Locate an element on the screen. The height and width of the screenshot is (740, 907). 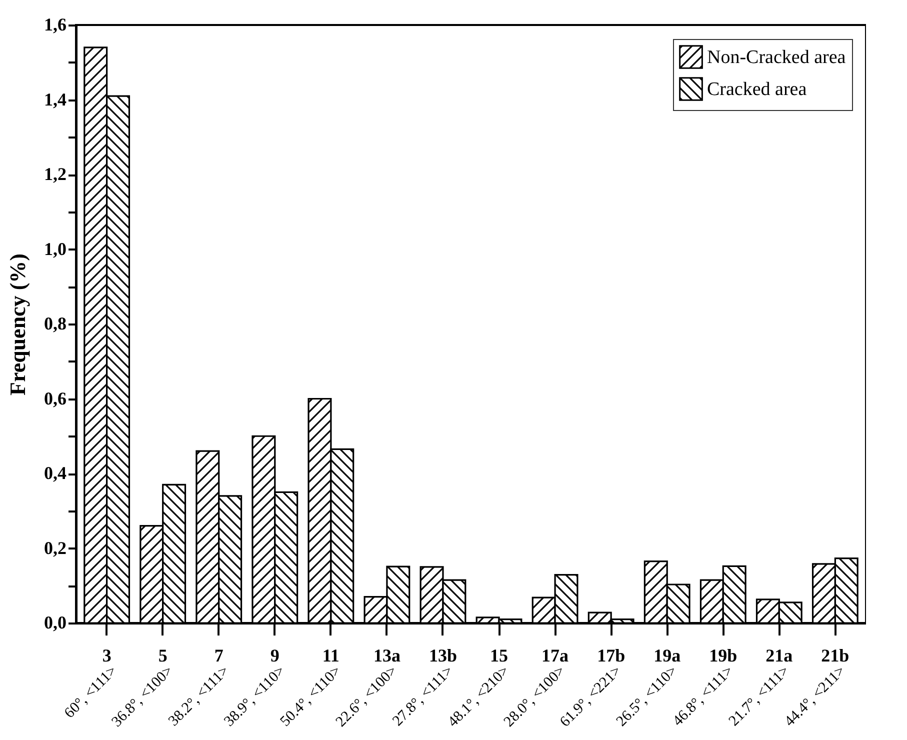
y-tick-label: 0,6 is located at coordinates (55, 398).